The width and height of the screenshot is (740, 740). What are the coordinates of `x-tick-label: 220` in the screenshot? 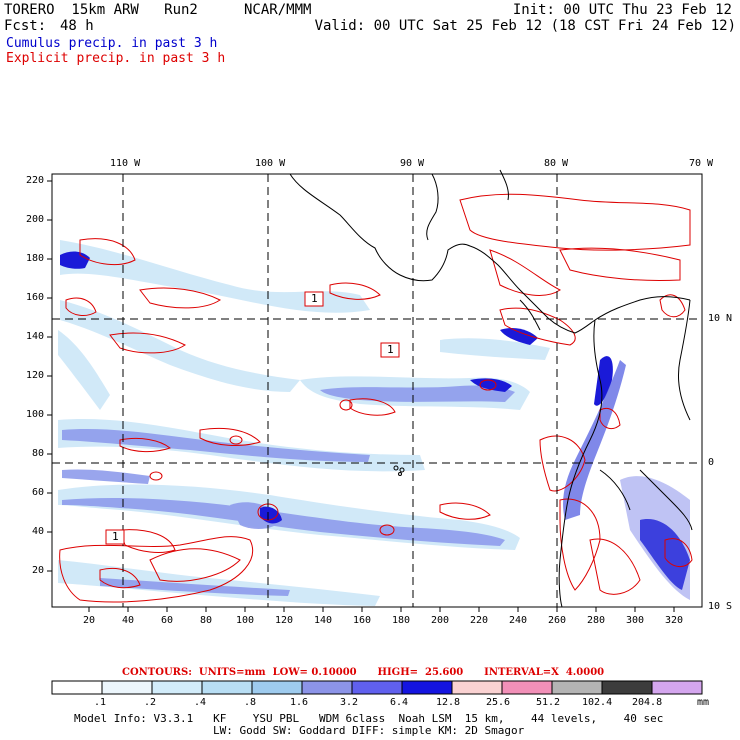 It's located at (479, 620).